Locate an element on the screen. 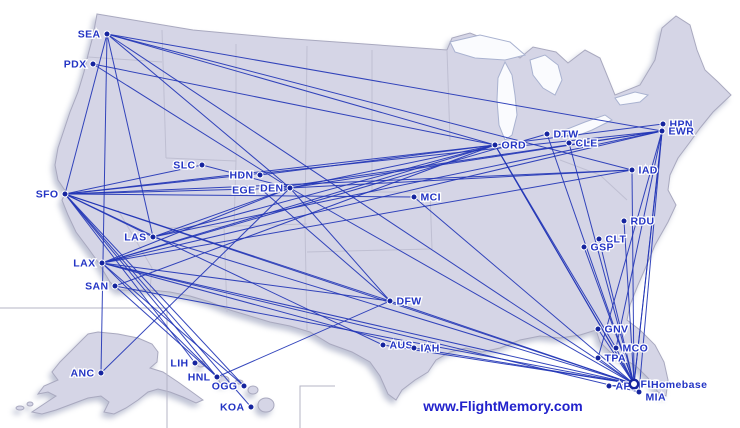 The height and width of the screenshot is (428, 740). airport-RDU: RDU is located at coordinates (637, 221).